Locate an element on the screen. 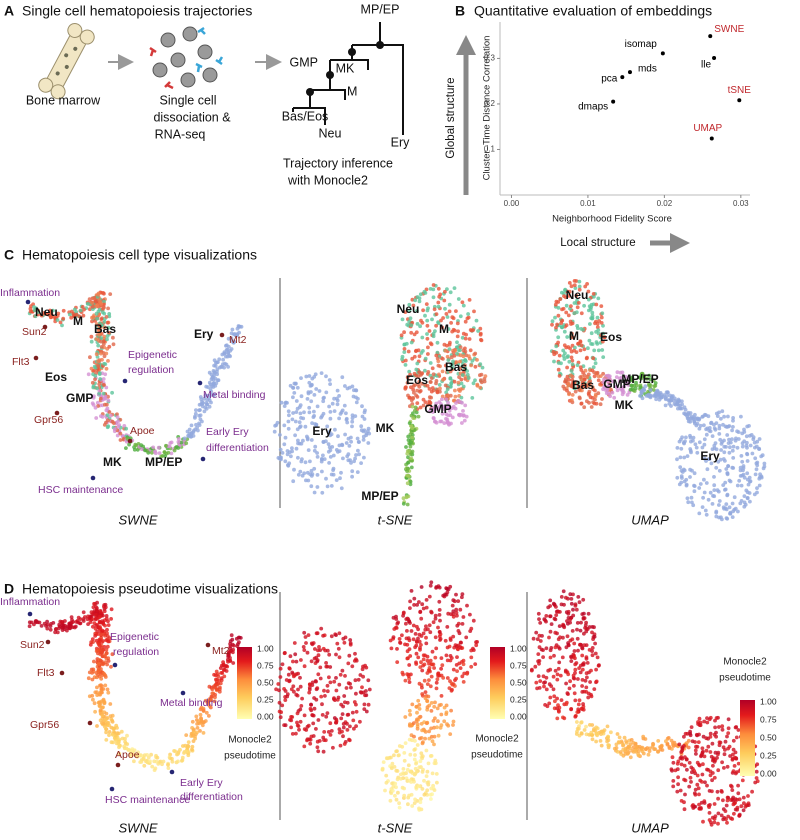 This screenshot has width=800, height=840. embedding-name: t-SNE is located at coordinates (395, 519).